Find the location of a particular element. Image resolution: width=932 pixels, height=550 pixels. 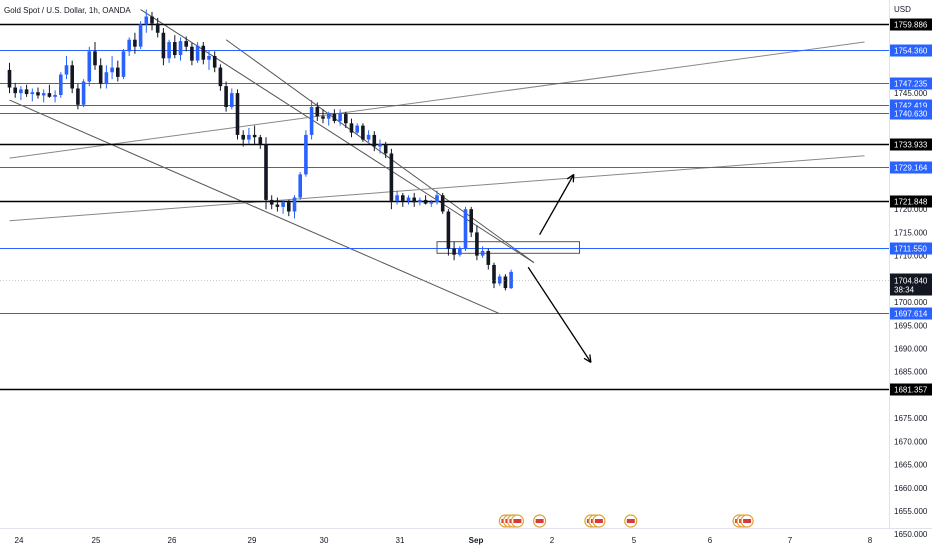

time-tick-label: 31 is located at coordinates (400, 540).